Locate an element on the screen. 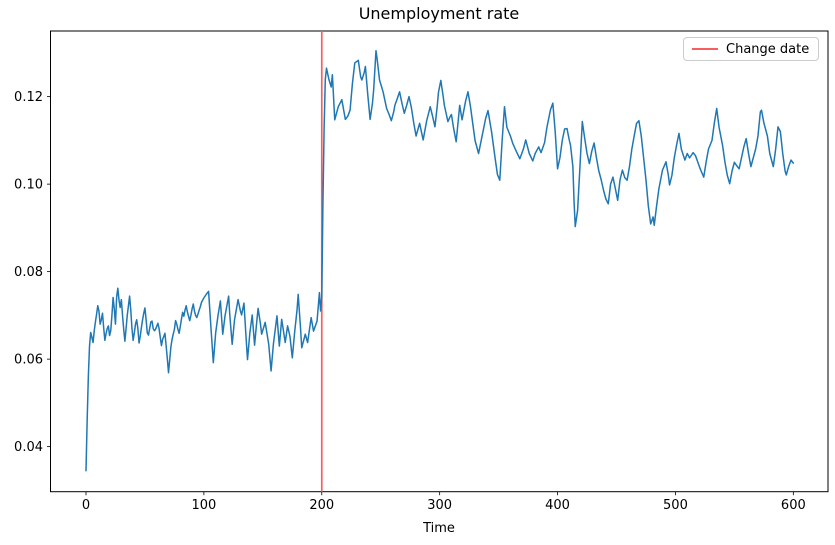 This screenshot has height=545, width=835. x-tick-label: 100 is located at coordinates (203, 505).